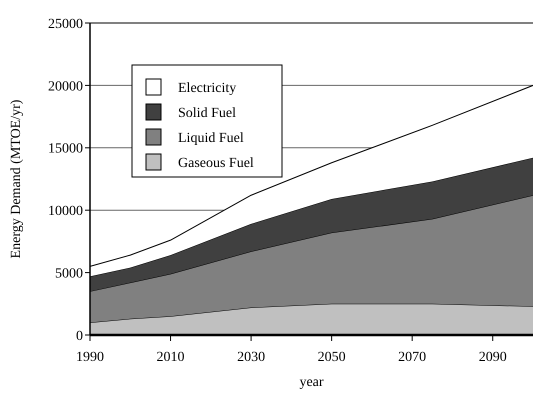 This screenshot has width=533, height=401. What do you see at coordinates (65, 24) in the screenshot?
I see `y-tick-label: 25000` at bounding box center [65, 24].